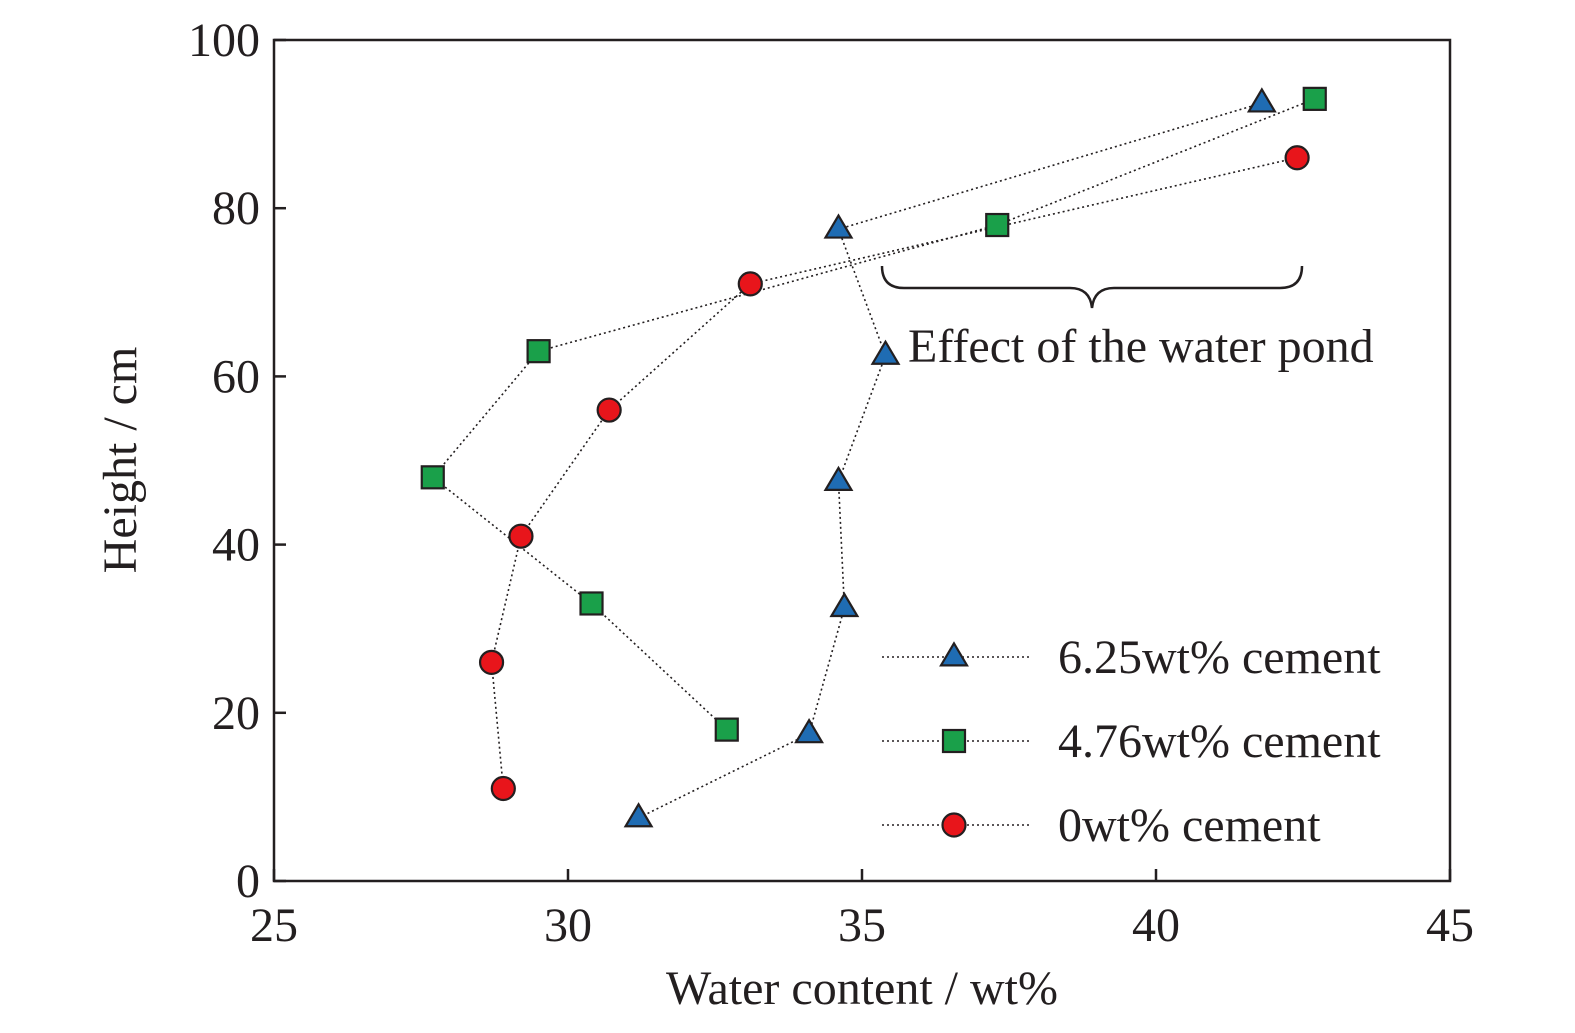  What do you see at coordinates (1141, 346) in the screenshot?
I see `annotation-text: Effect of the water pond` at bounding box center [1141, 346].